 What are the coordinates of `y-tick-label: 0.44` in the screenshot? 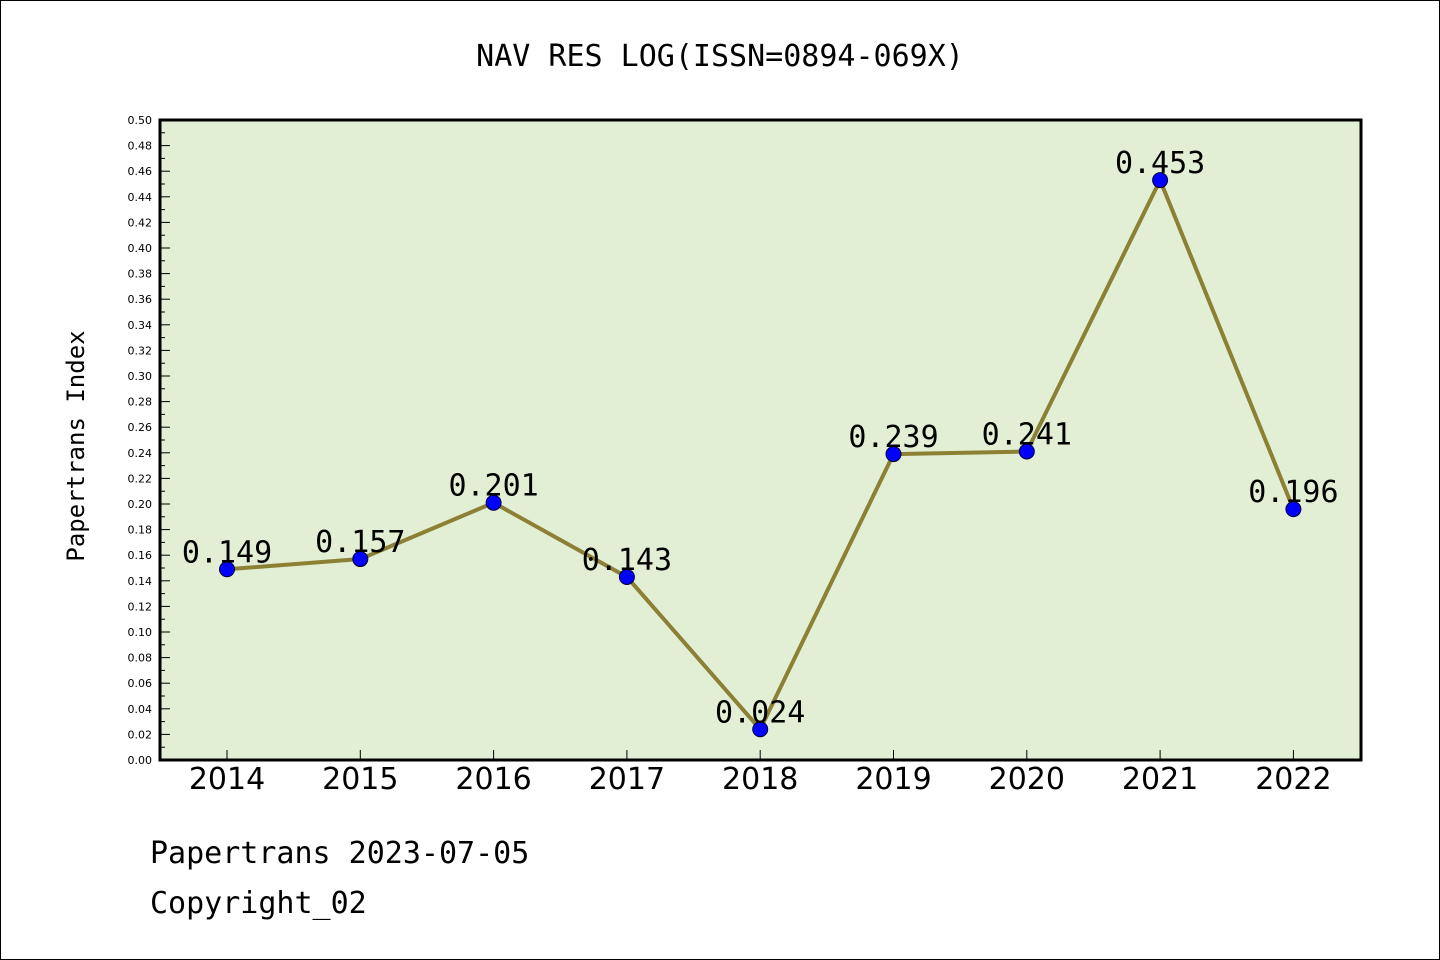 It's located at (140, 197).